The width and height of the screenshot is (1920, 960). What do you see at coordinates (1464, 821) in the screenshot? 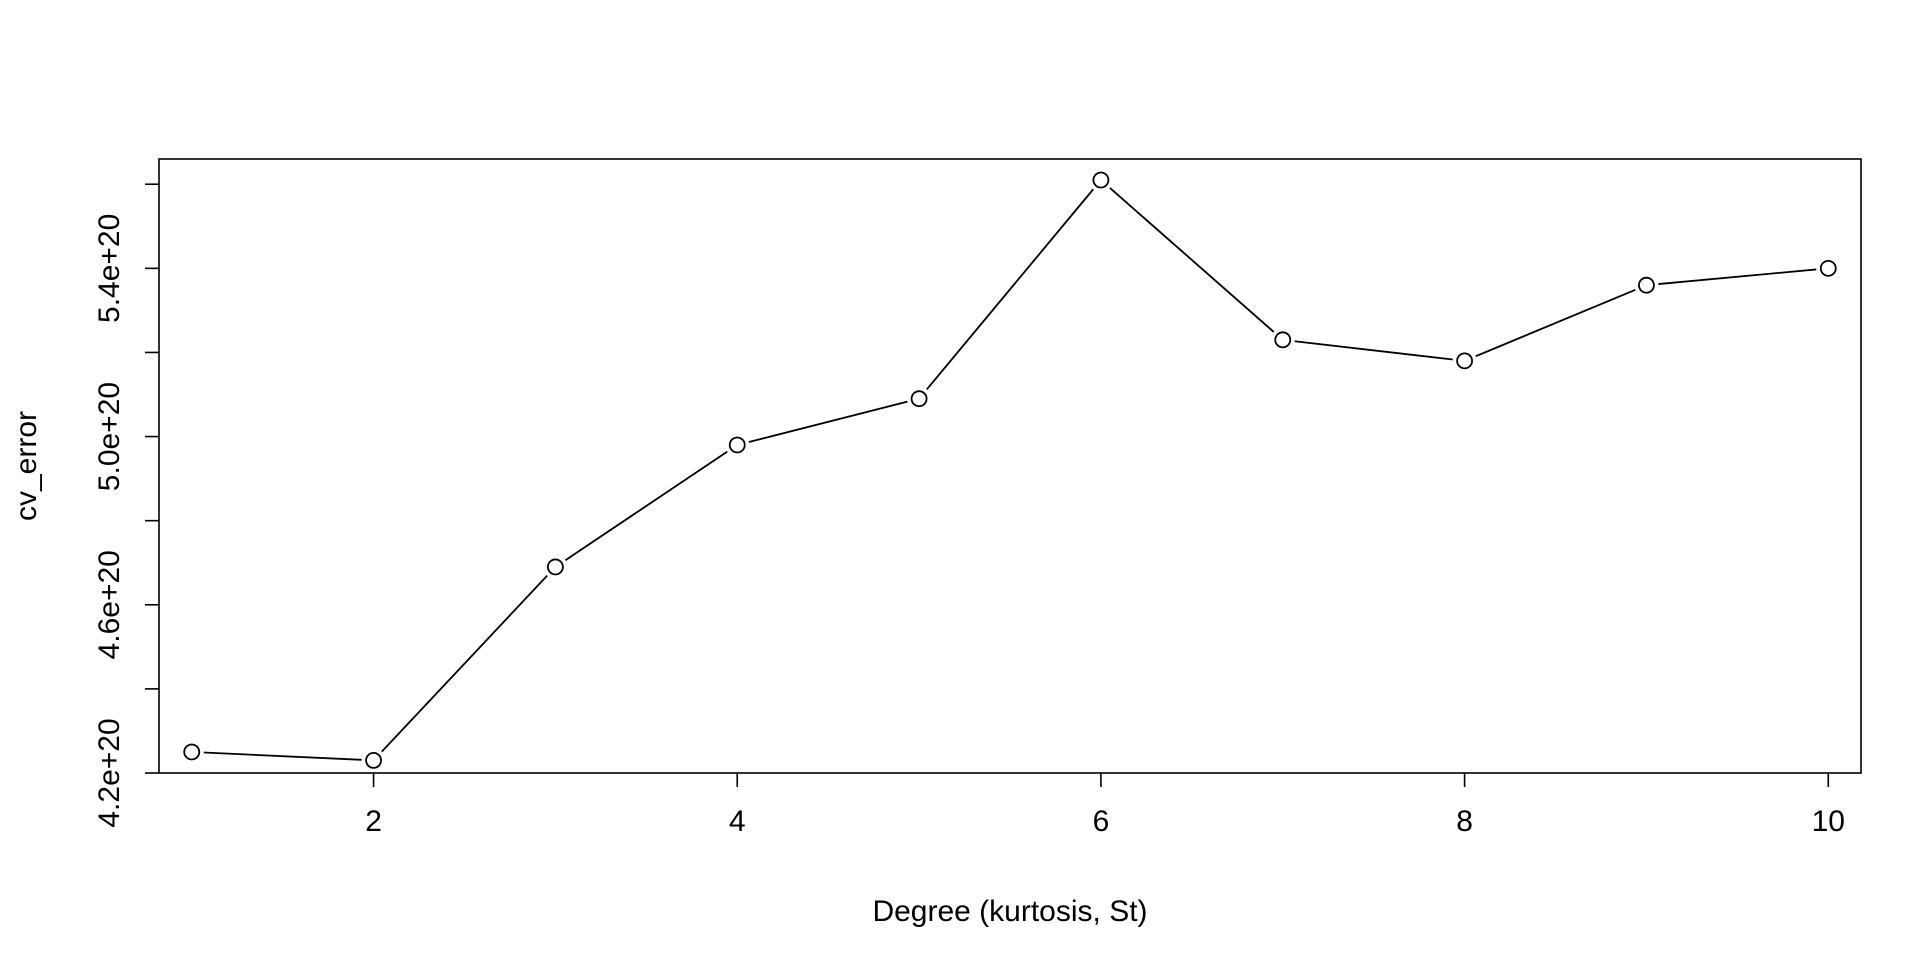
I see `x-tick-label: 8` at bounding box center [1464, 821].